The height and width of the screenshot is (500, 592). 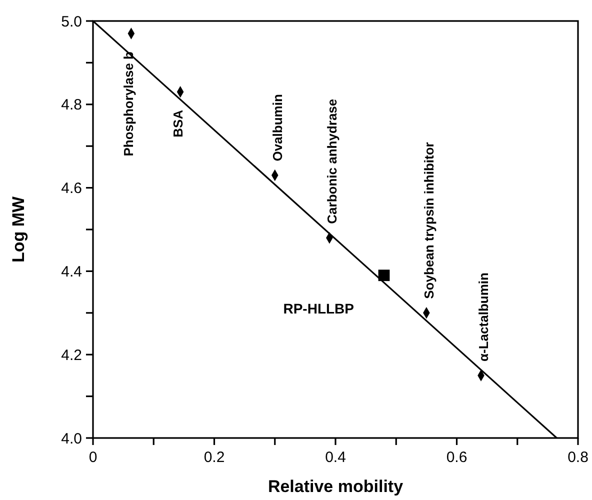 What do you see at coordinates (214, 457) in the screenshot?
I see `x-tick-label: 0.2` at bounding box center [214, 457].